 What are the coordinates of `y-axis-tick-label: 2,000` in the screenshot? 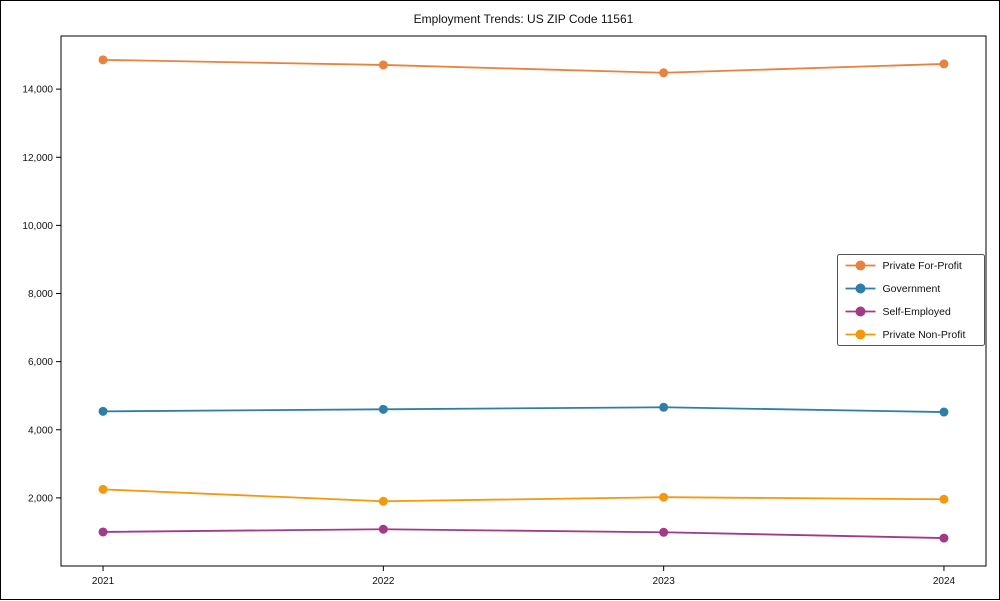 It's located at (40, 498).